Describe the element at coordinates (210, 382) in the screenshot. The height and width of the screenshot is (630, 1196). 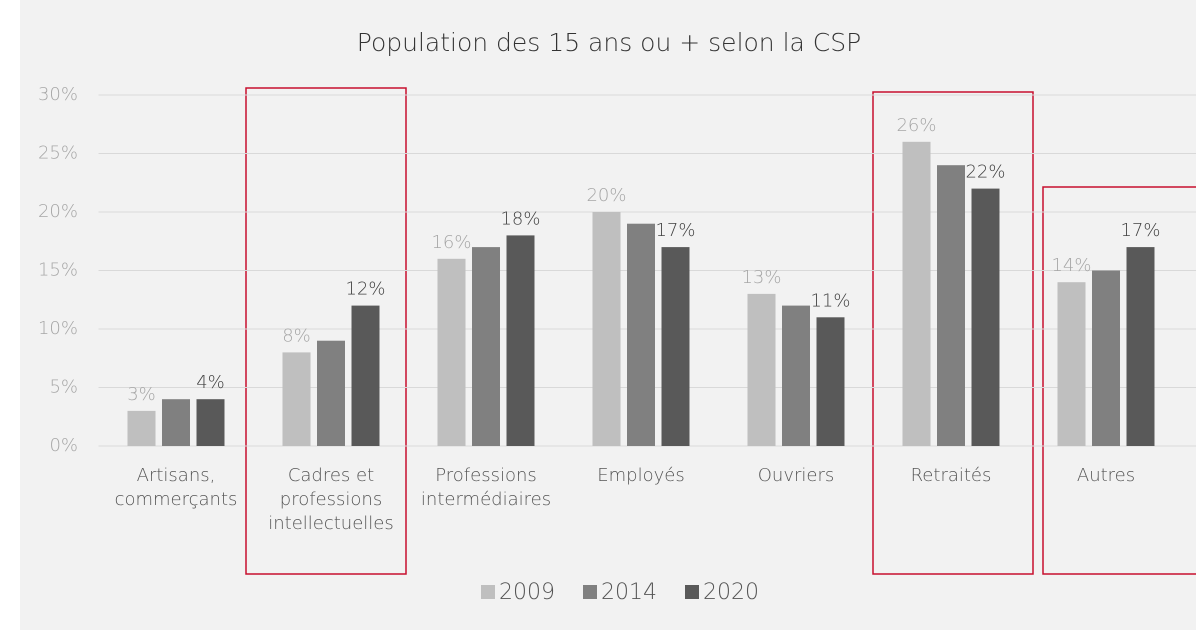
I see `data-label: 4%` at that location.